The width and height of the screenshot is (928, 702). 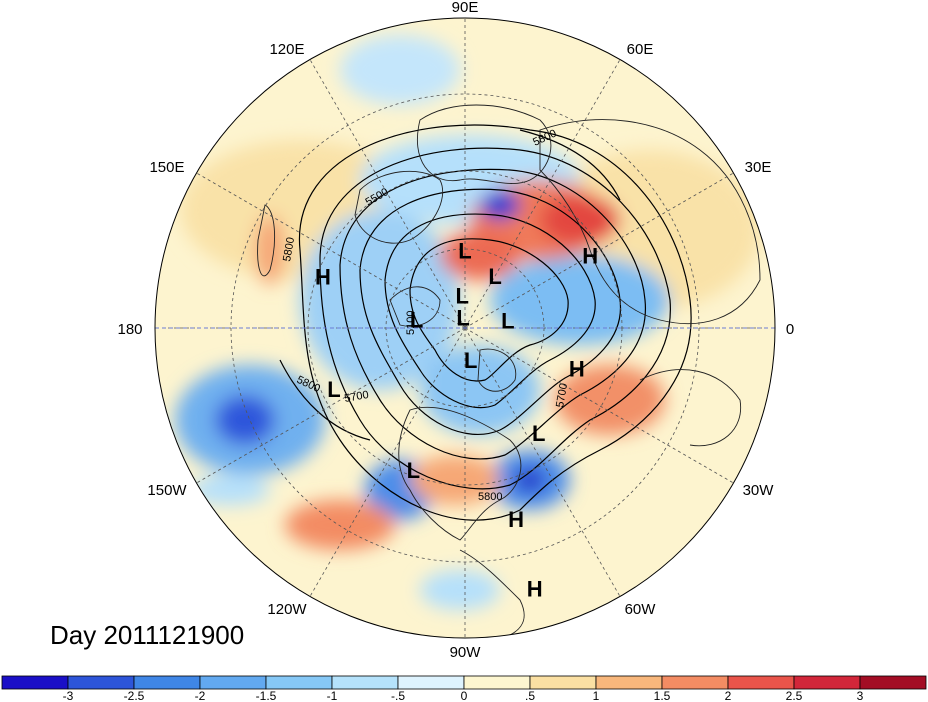 I want to click on lon-label-90w: 90W, so click(x=466, y=652).